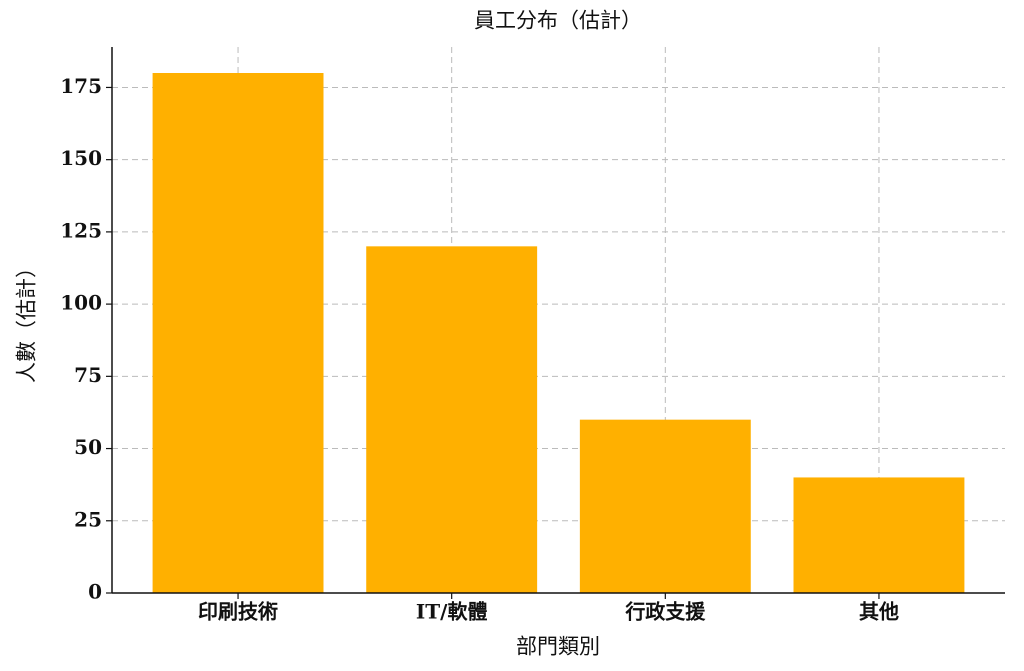 The height and width of the screenshot is (671, 1024). Describe the element at coordinates (879, 612) in the screenshot. I see `x-tick-label: 其他` at that location.